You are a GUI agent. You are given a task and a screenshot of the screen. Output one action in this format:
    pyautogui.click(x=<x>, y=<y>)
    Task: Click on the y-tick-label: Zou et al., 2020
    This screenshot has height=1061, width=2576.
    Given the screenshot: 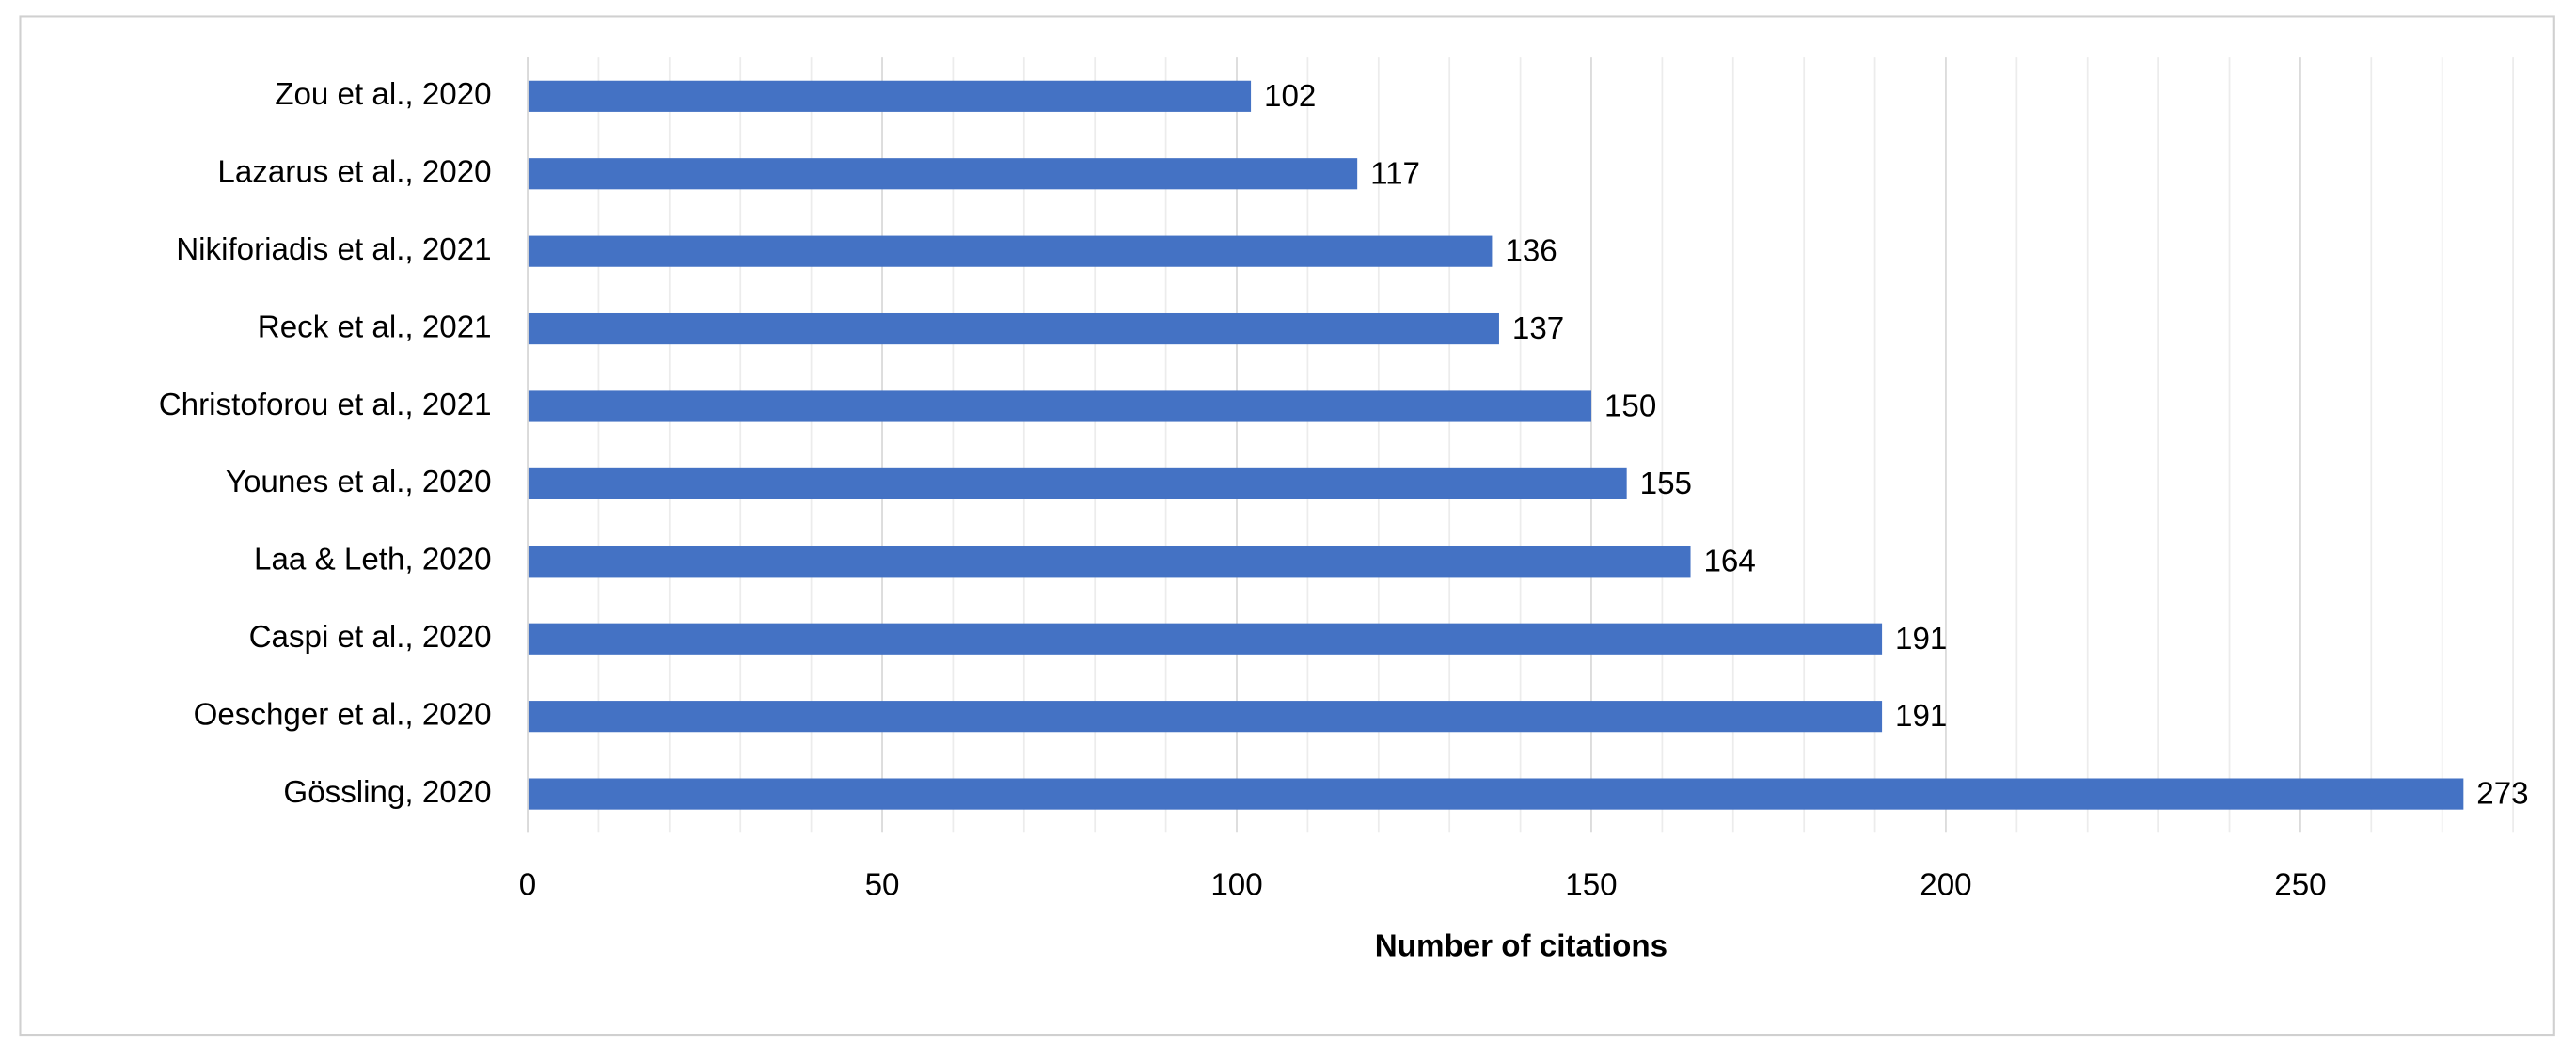 What is the action you would take?
    pyautogui.click(x=383, y=94)
    